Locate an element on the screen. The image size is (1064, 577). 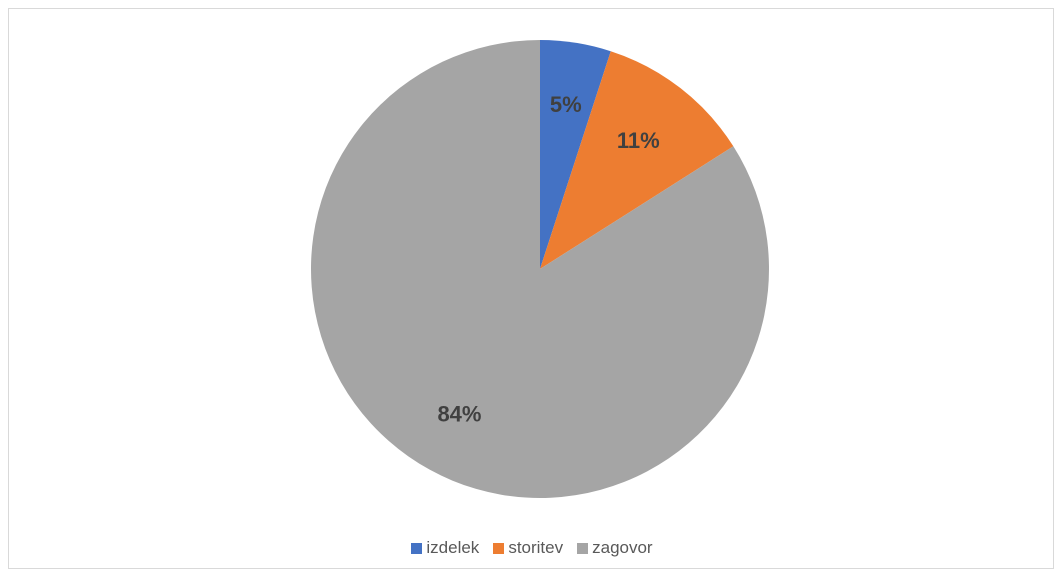
legend: izdelek storitev zagovor is located at coordinates (532, 548).